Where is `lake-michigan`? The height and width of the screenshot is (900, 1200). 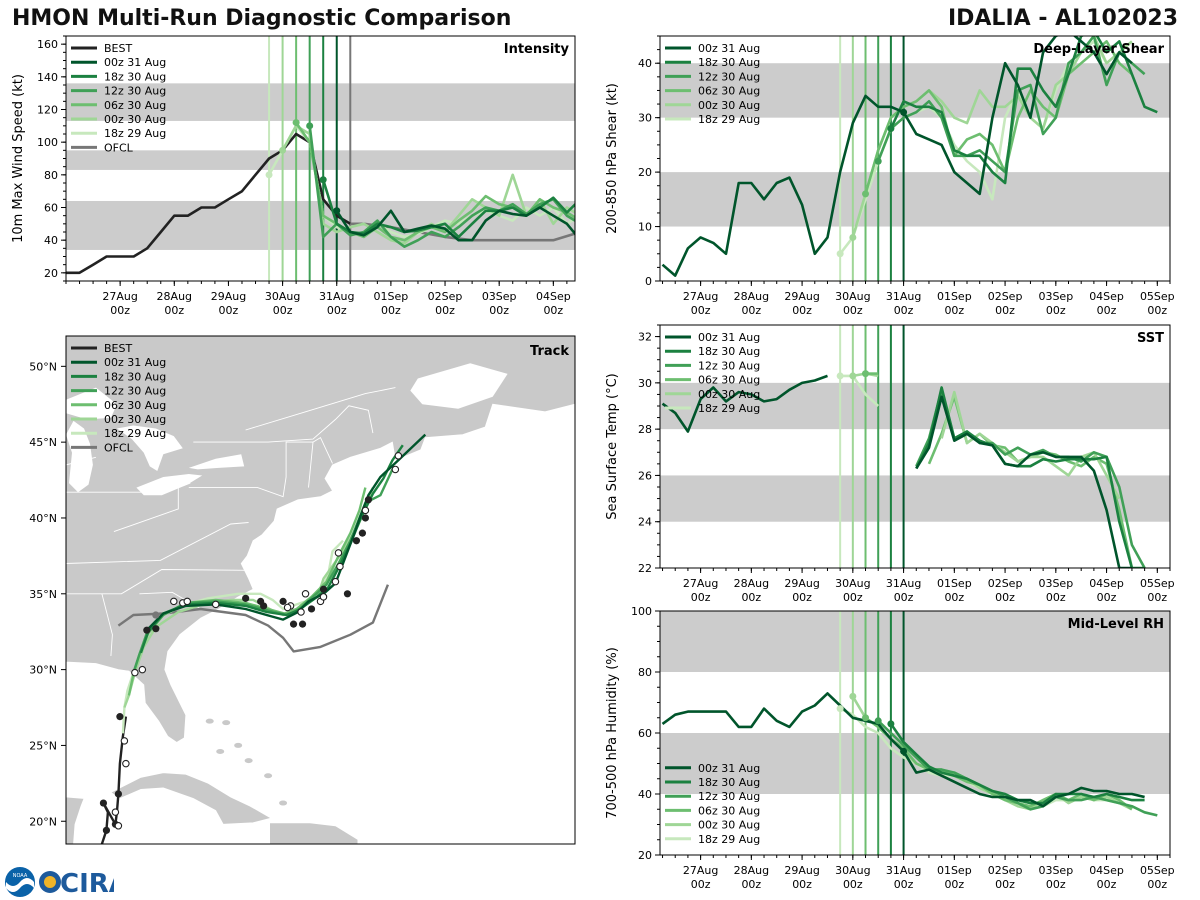
lake-michigan is located at coordinates (79, 456).